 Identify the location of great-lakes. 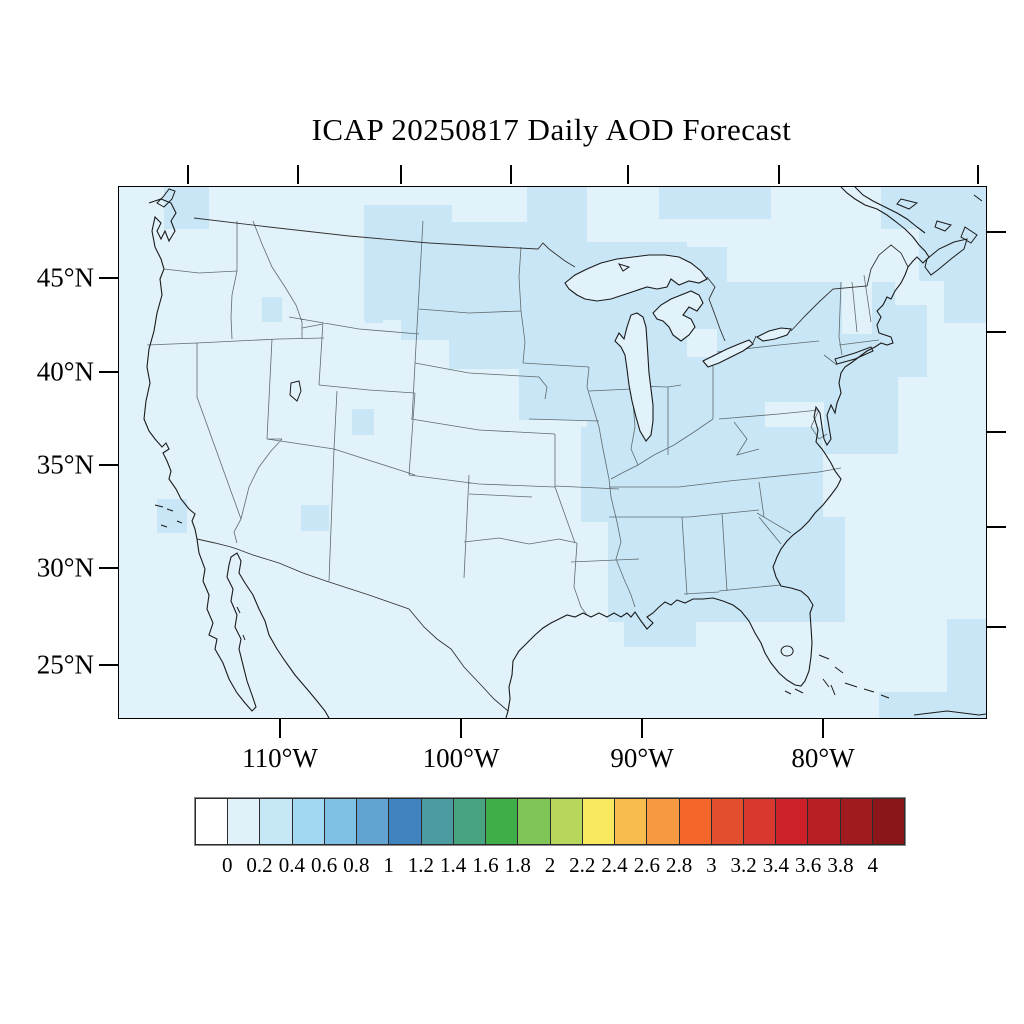
(678, 348).